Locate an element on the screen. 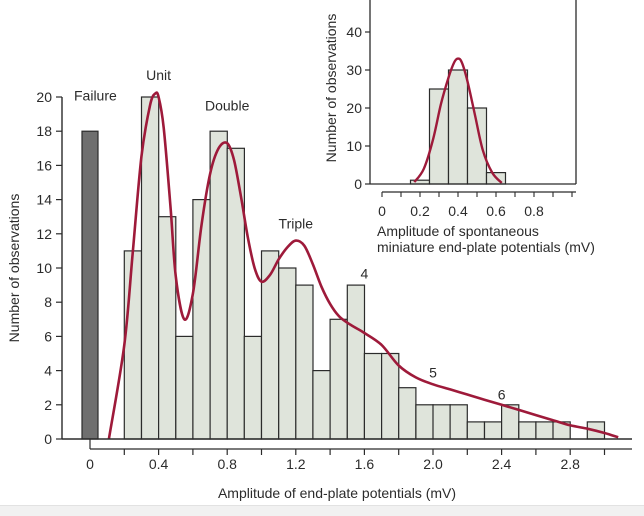  inset-x-axis-label-line-1: Amplitude of spontaneous is located at coordinates (458, 231).